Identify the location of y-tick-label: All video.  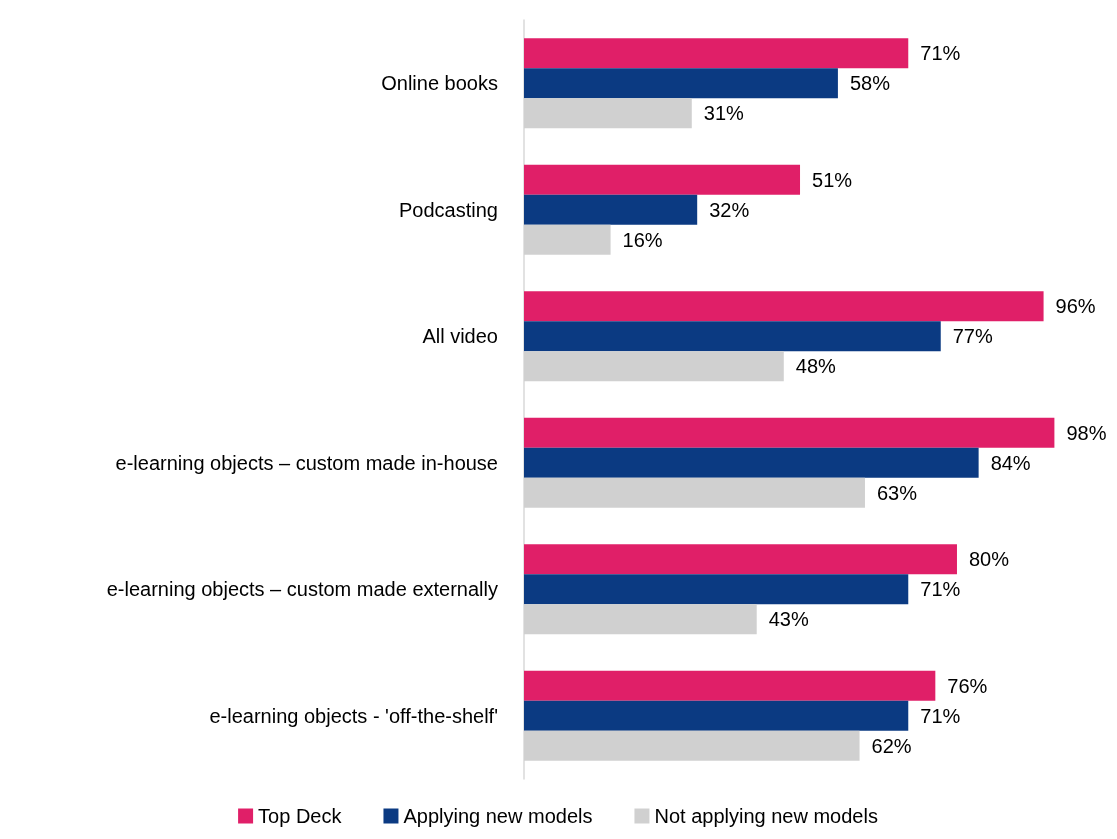
(460, 336).